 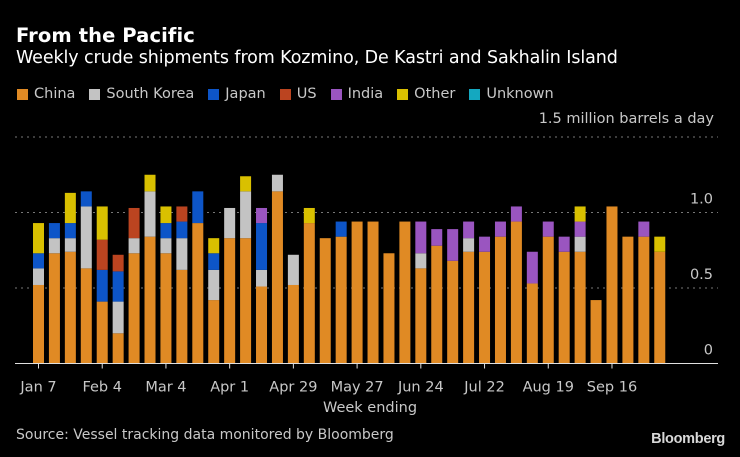 I want to click on legend-item-china: China, so click(x=46, y=94).